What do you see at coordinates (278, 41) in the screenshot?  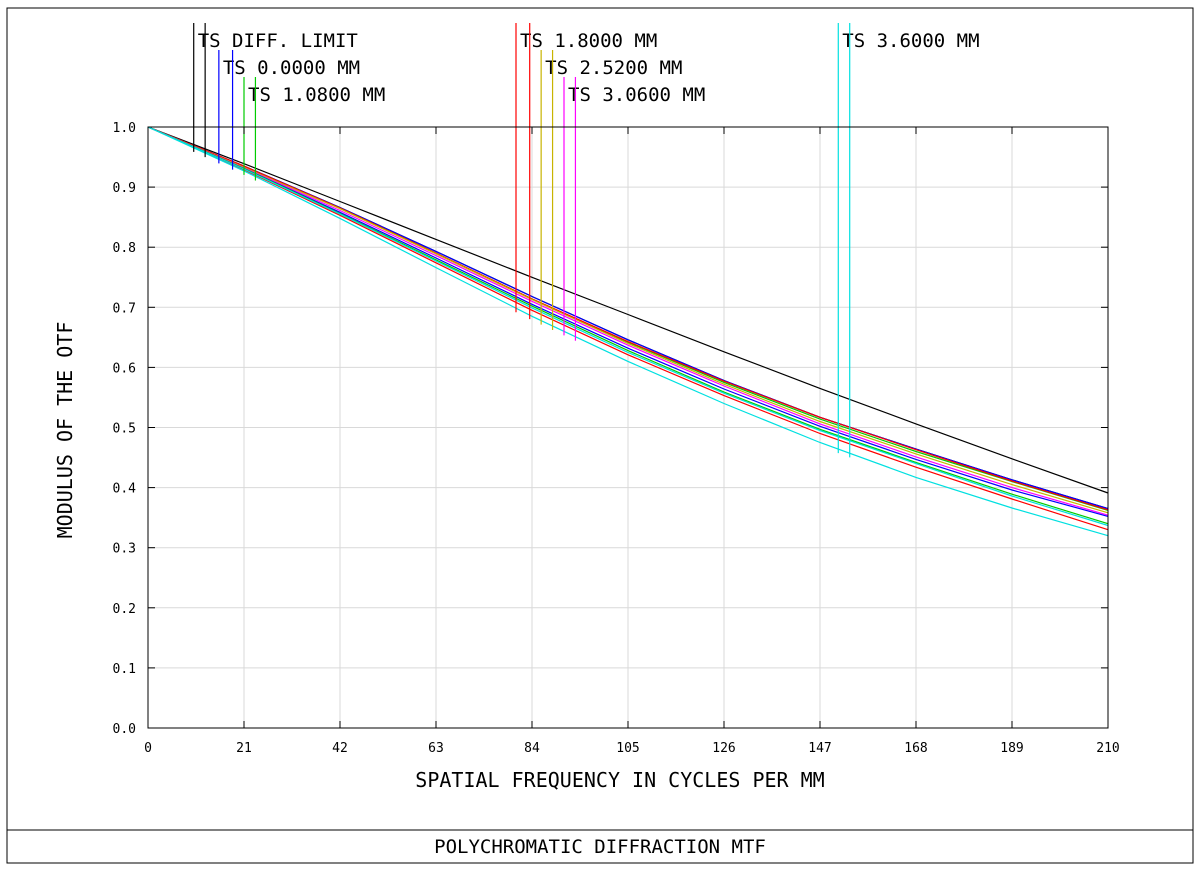 I see `legend-label: TS DIFF. LIMIT` at bounding box center [278, 41].